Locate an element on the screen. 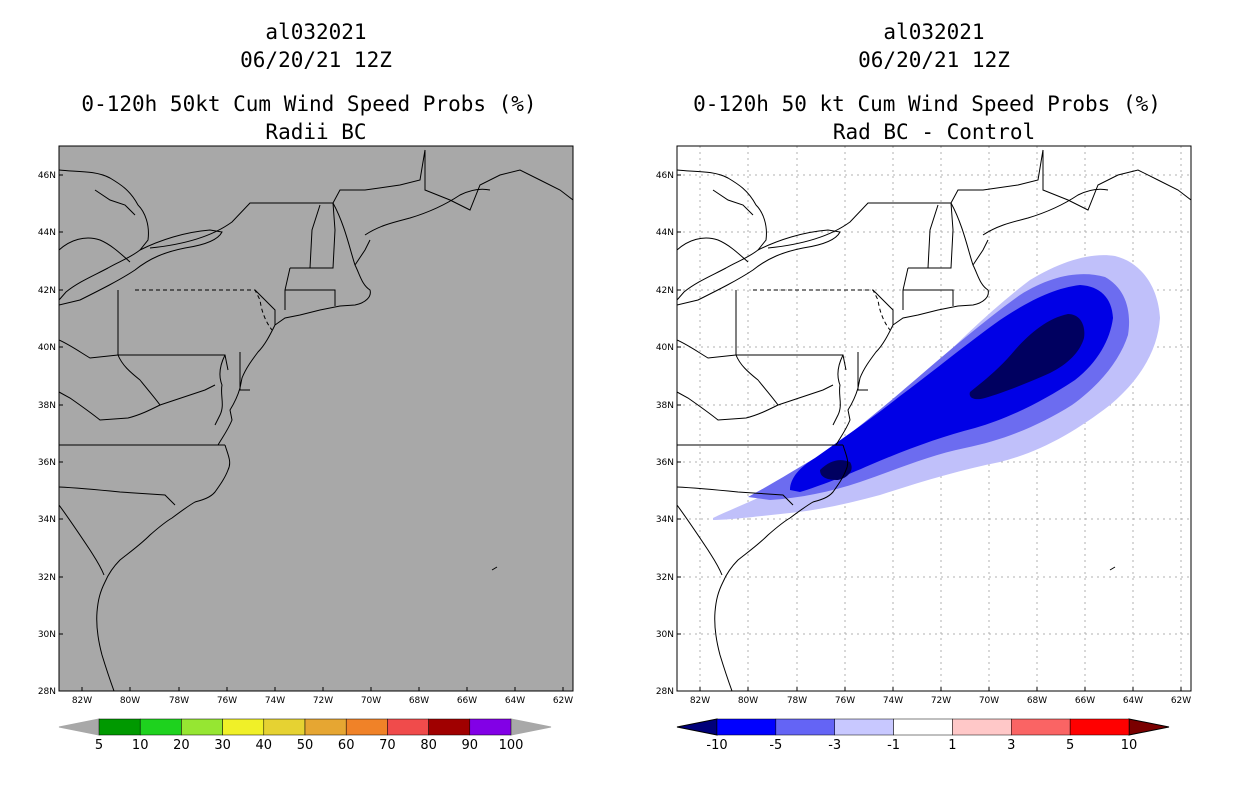 The image size is (1236, 800). left-storm-id: al032021 is located at coordinates (316, 32).